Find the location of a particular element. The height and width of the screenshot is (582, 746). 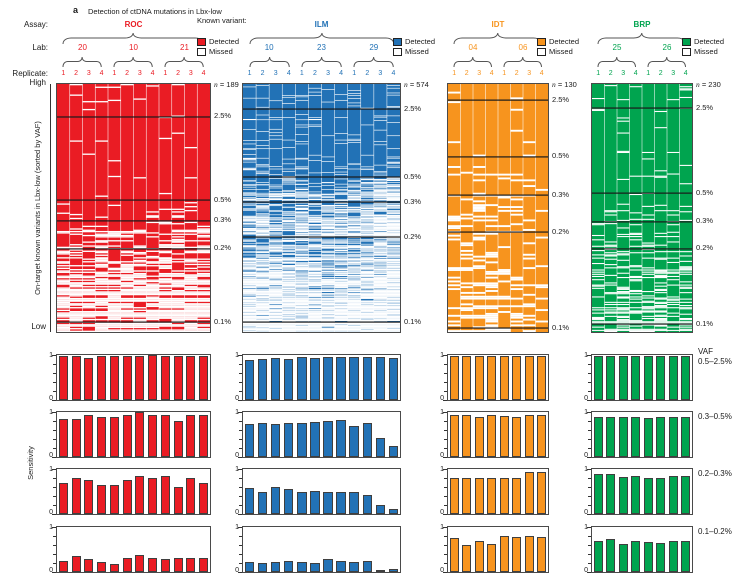

lab-label: 25 is located at coordinates (617, 47).